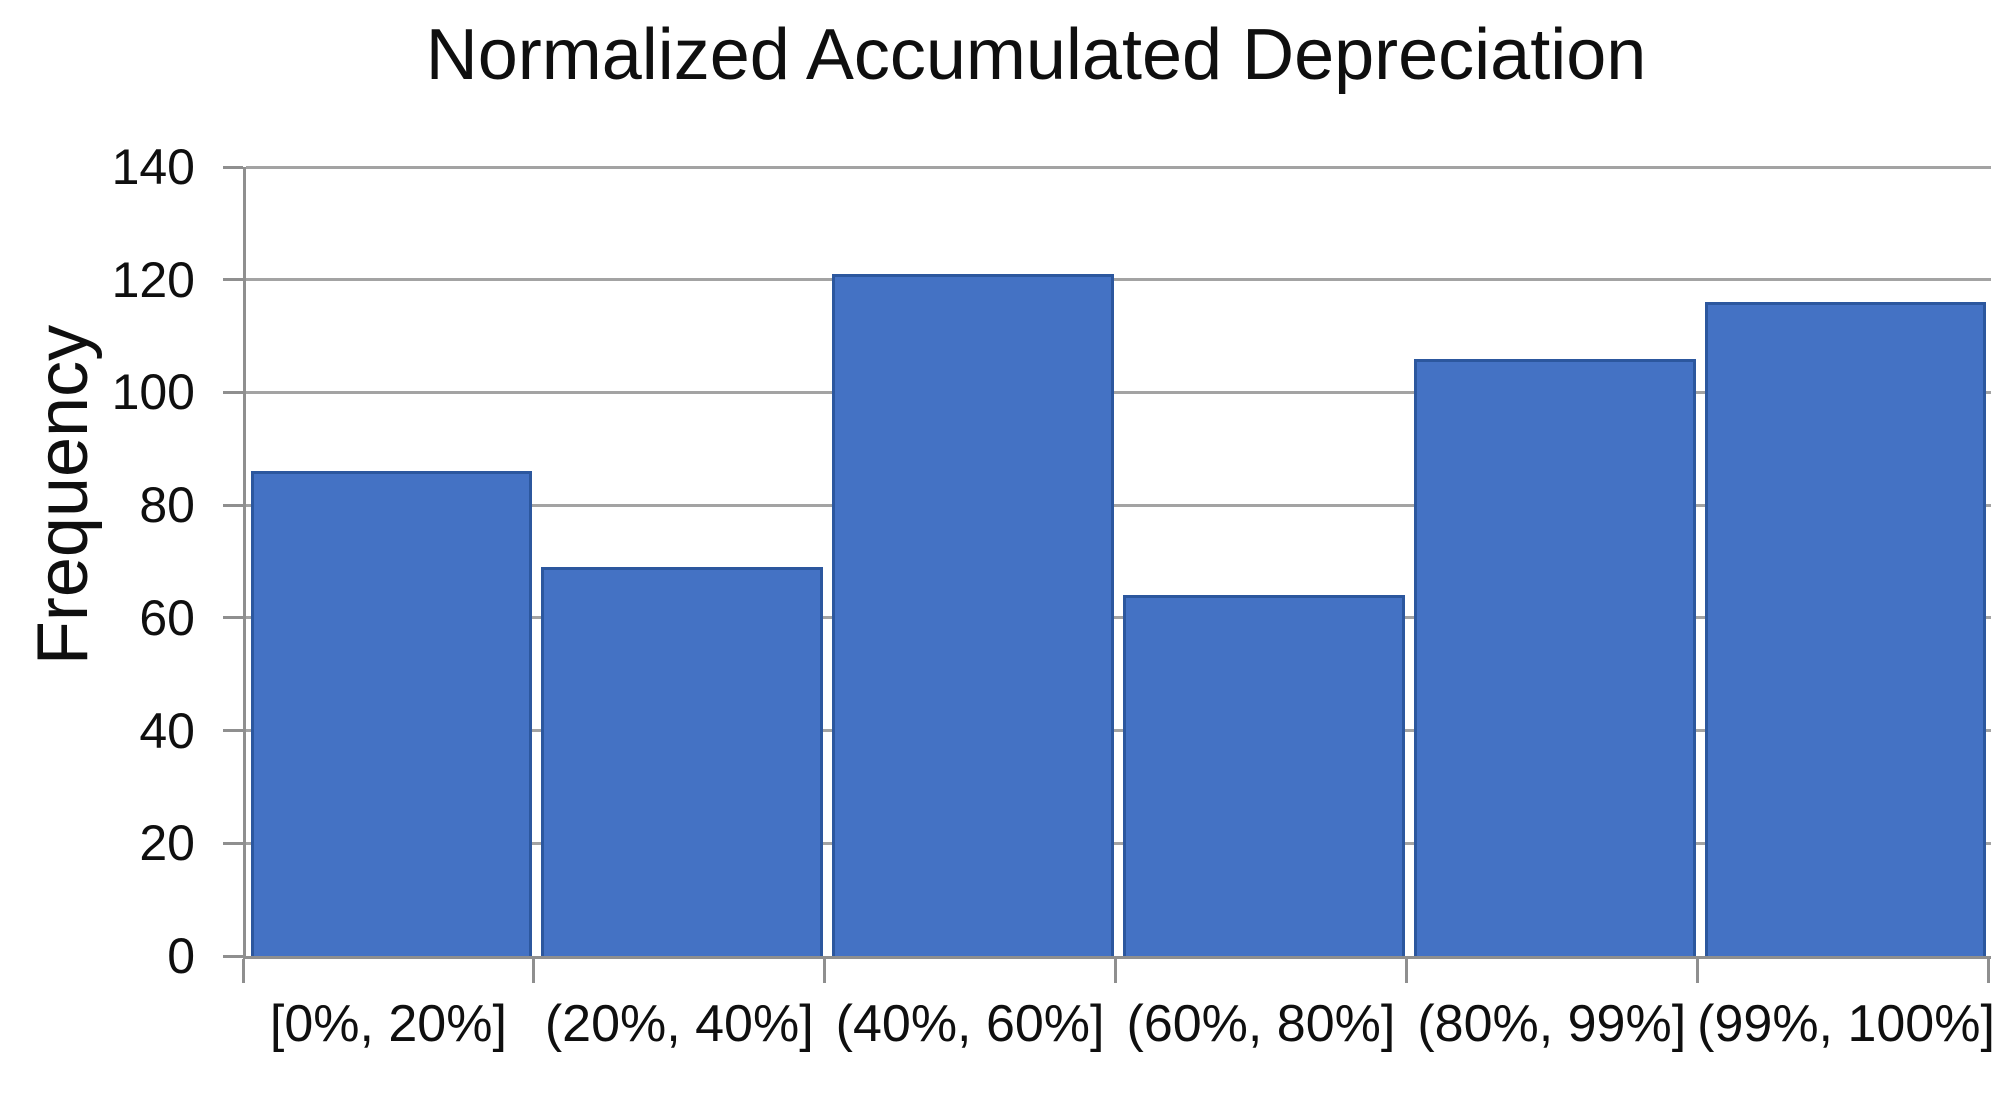 This screenshot has height=1093, width=2011. What do you see at coordinates (167, 505) in the screenshot?
I see `y-tick-label-80: 80` at bounding box center [167, 505].